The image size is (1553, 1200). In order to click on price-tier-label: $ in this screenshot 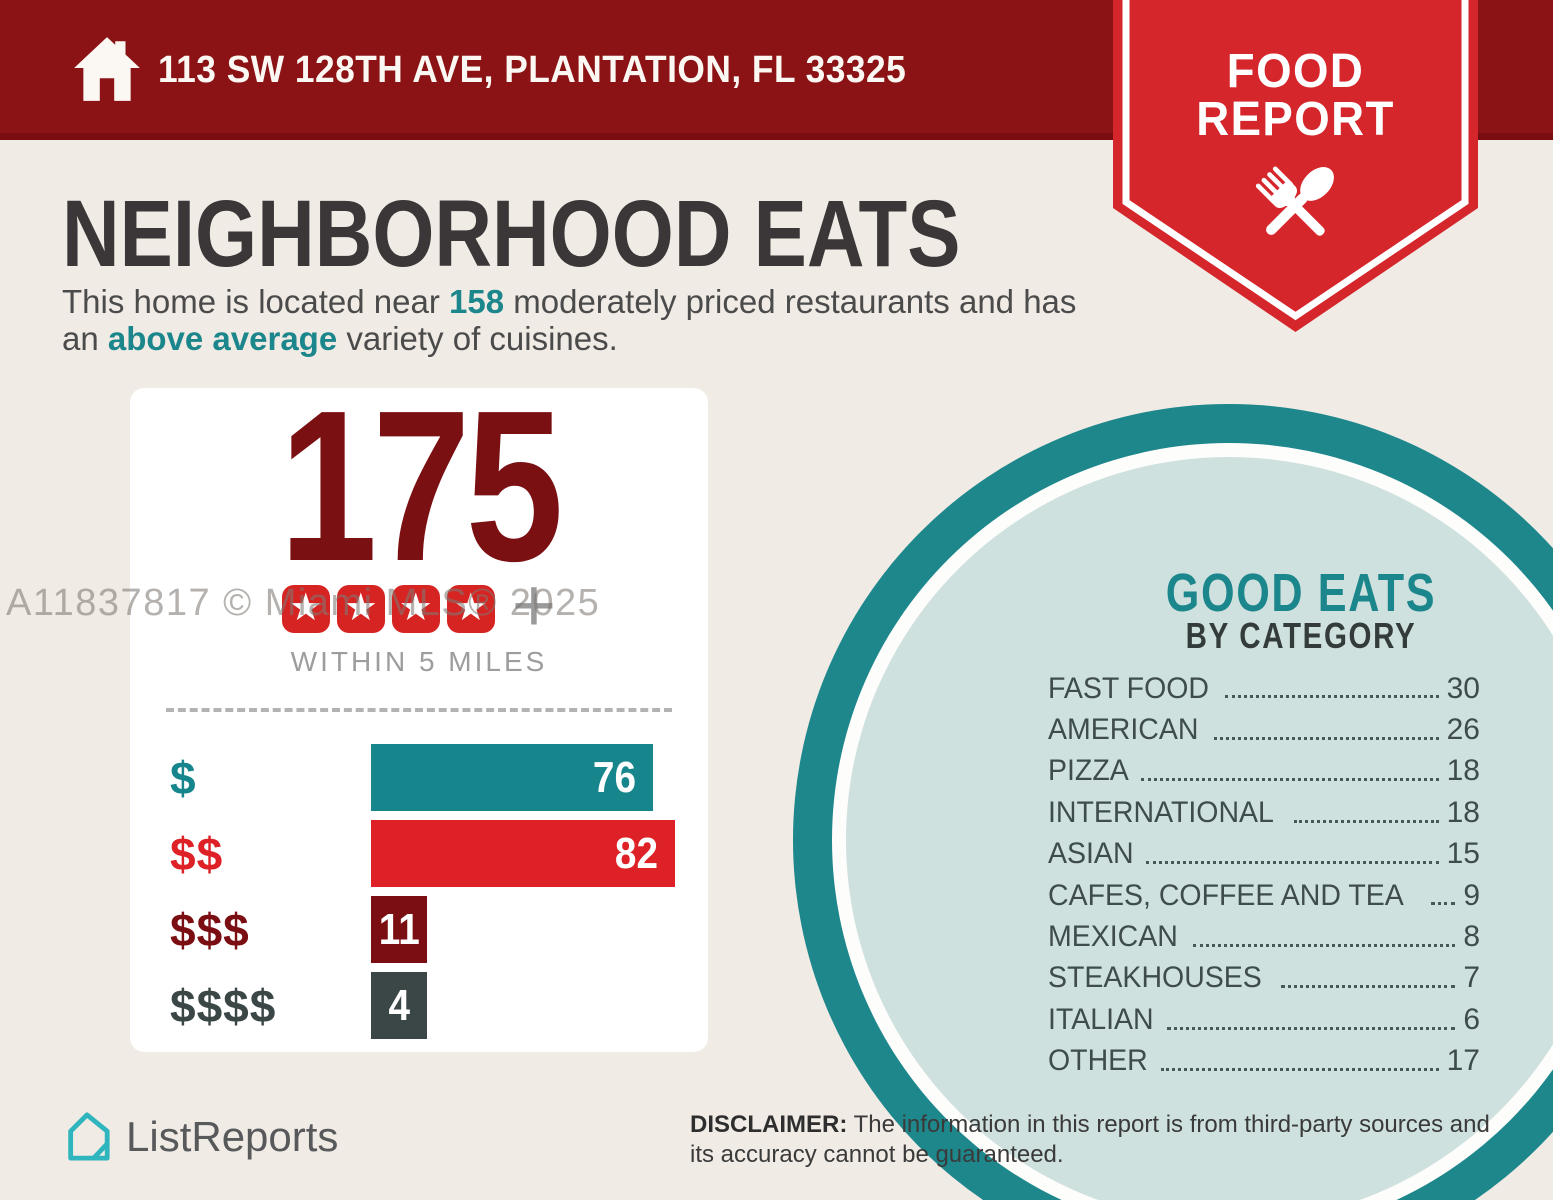, I will do `click(183, 777)`.